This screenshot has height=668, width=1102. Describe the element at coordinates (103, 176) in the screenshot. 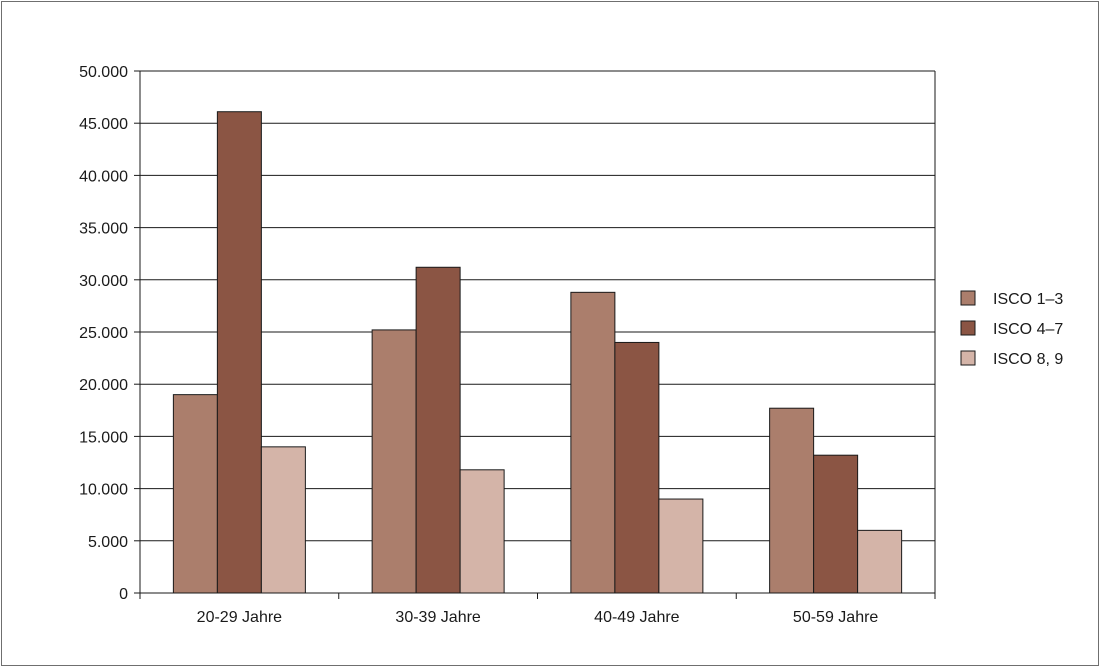

I see `y-tick-label: 40.000` at that location.